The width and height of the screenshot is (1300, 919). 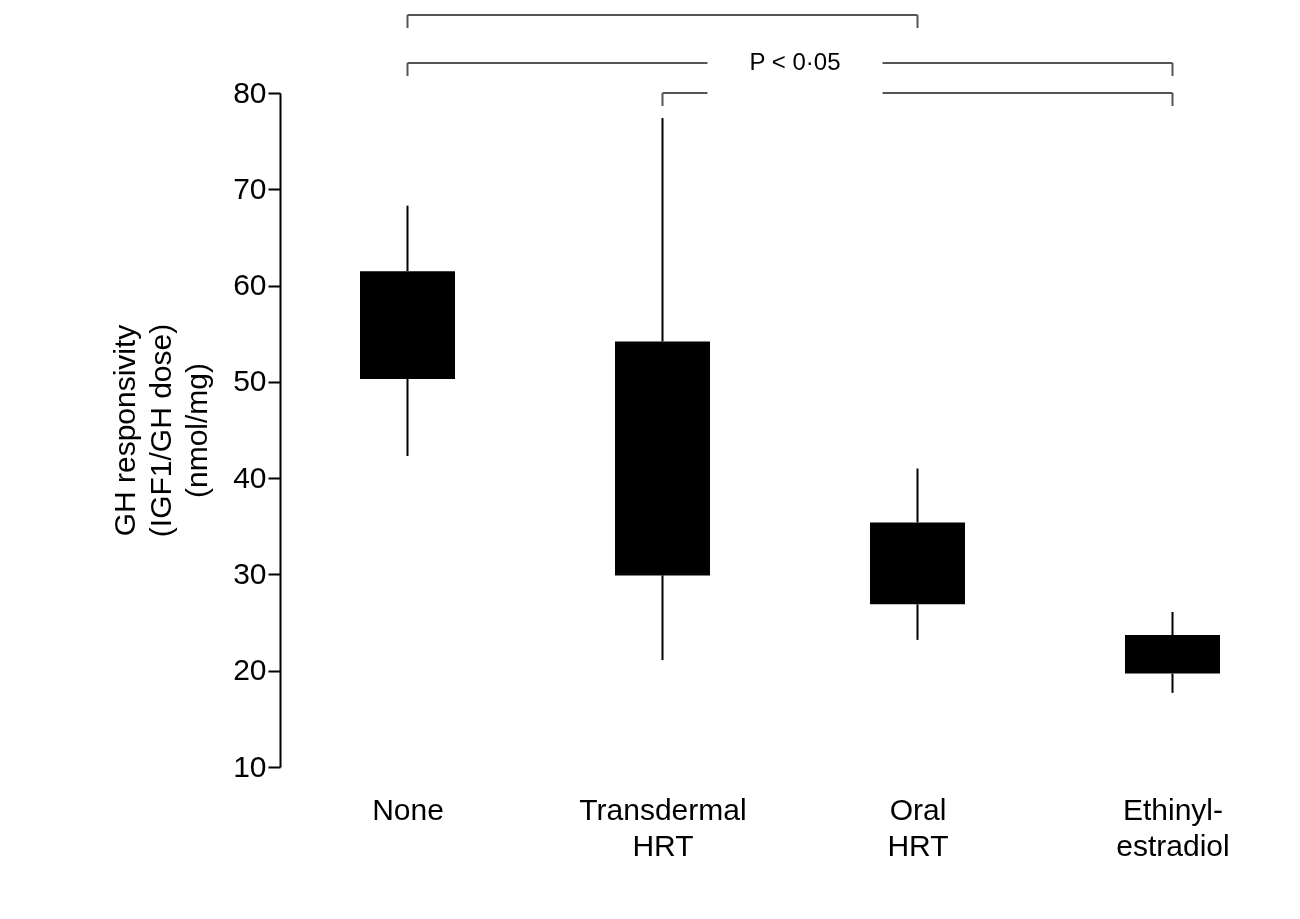 I want to click on x-tick-label: Ethinyl- estradiol, so click(x=1173, y=827).